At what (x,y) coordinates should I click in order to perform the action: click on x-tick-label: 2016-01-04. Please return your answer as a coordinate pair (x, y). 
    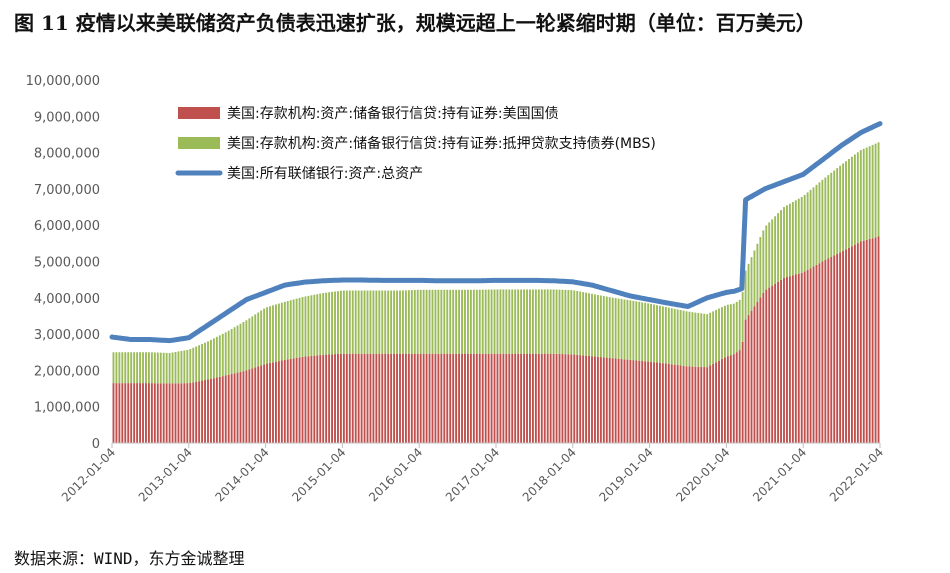
    Looking at the image, I should click on (395, 474).